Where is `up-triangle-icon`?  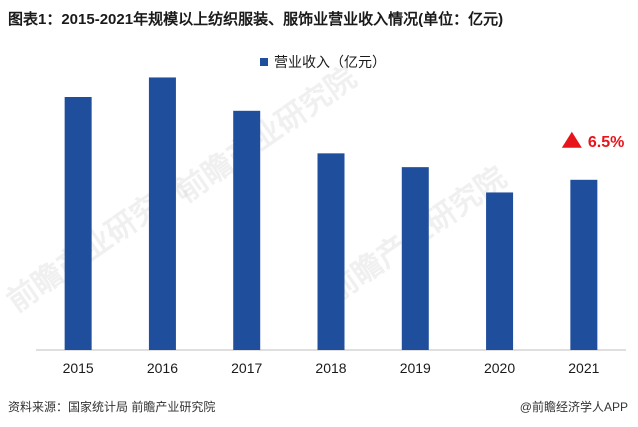 up-triangle-icon is located at coordinates (571, 139).